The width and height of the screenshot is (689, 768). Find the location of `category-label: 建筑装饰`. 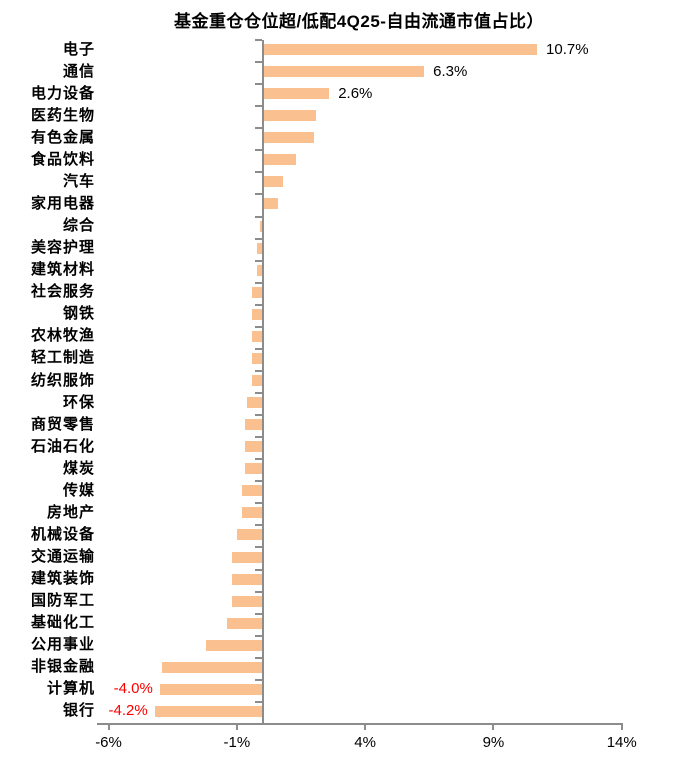

category-label: 建筑装饰 is located at coordinates (62, 579).